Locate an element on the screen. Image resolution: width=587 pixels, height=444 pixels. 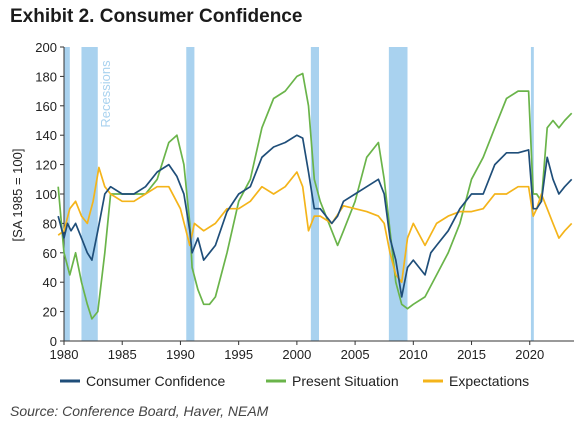
y-tick-label: 20 is located at coordinates (50, 312).